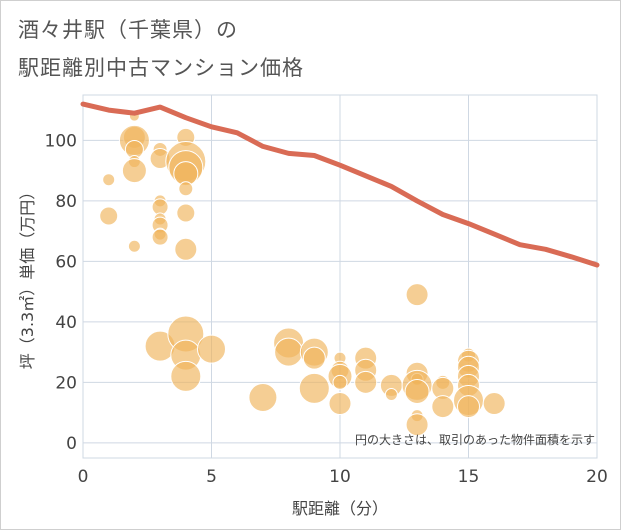 The image size is (621, 530). I want to click on chart-title-line-1: 酒々井駅（千葉県）の, so click(128, 30).